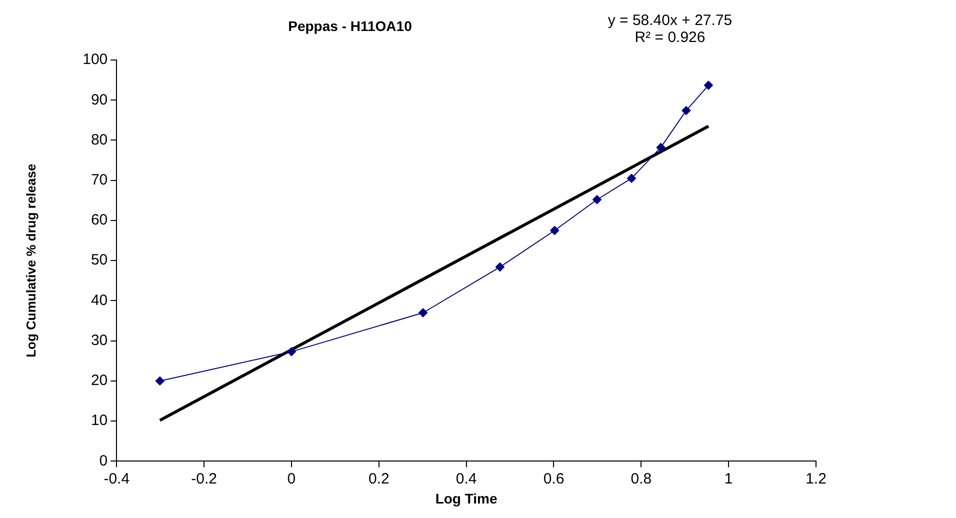 The image size is (956, 518). What do you see at coordinates (99, 381) in the screenshot?
I see `y-tick-label: 20` at bounding box center [99, 381].